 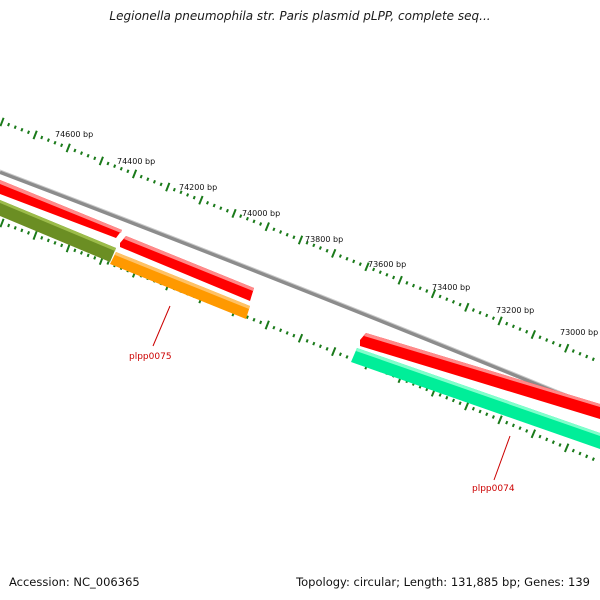 What do you see at coordinates (74, 582) in the screenshot?
I see `accession-text: Accession: NC_006365` at bounding box center [74, 582].